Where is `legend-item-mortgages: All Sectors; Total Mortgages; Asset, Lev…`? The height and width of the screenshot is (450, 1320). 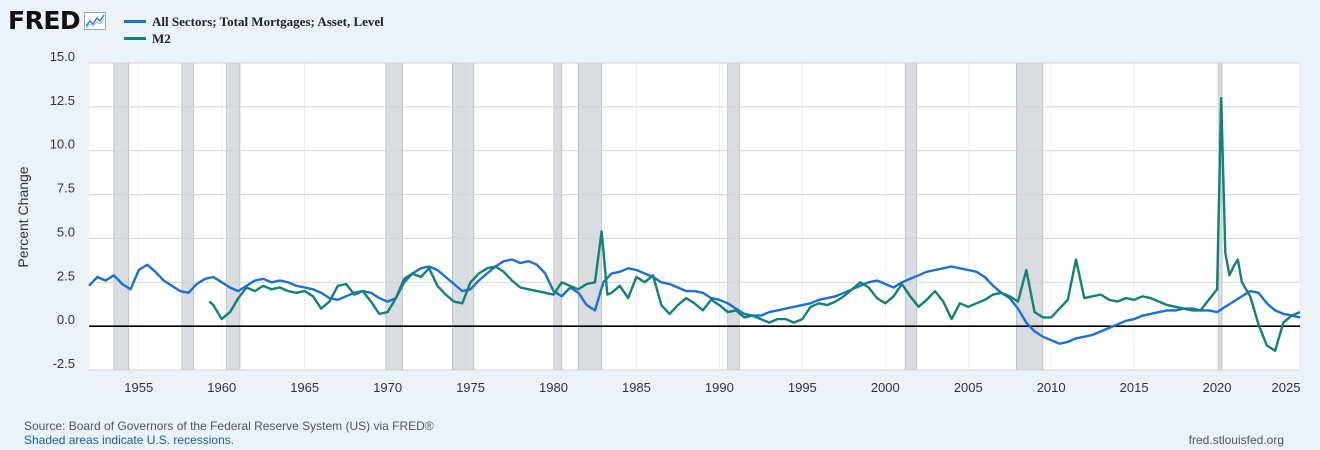 legend-item-mortgages: All Sectors; Total Mortgages; Asset, Lev… is located at coordinates (254, 21).